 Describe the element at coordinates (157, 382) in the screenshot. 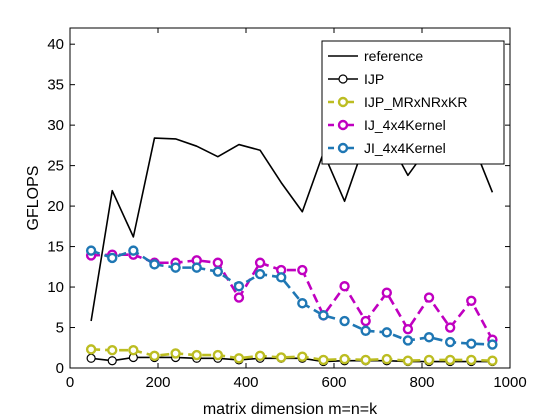

I see `x-tick-label: 200` at that location.